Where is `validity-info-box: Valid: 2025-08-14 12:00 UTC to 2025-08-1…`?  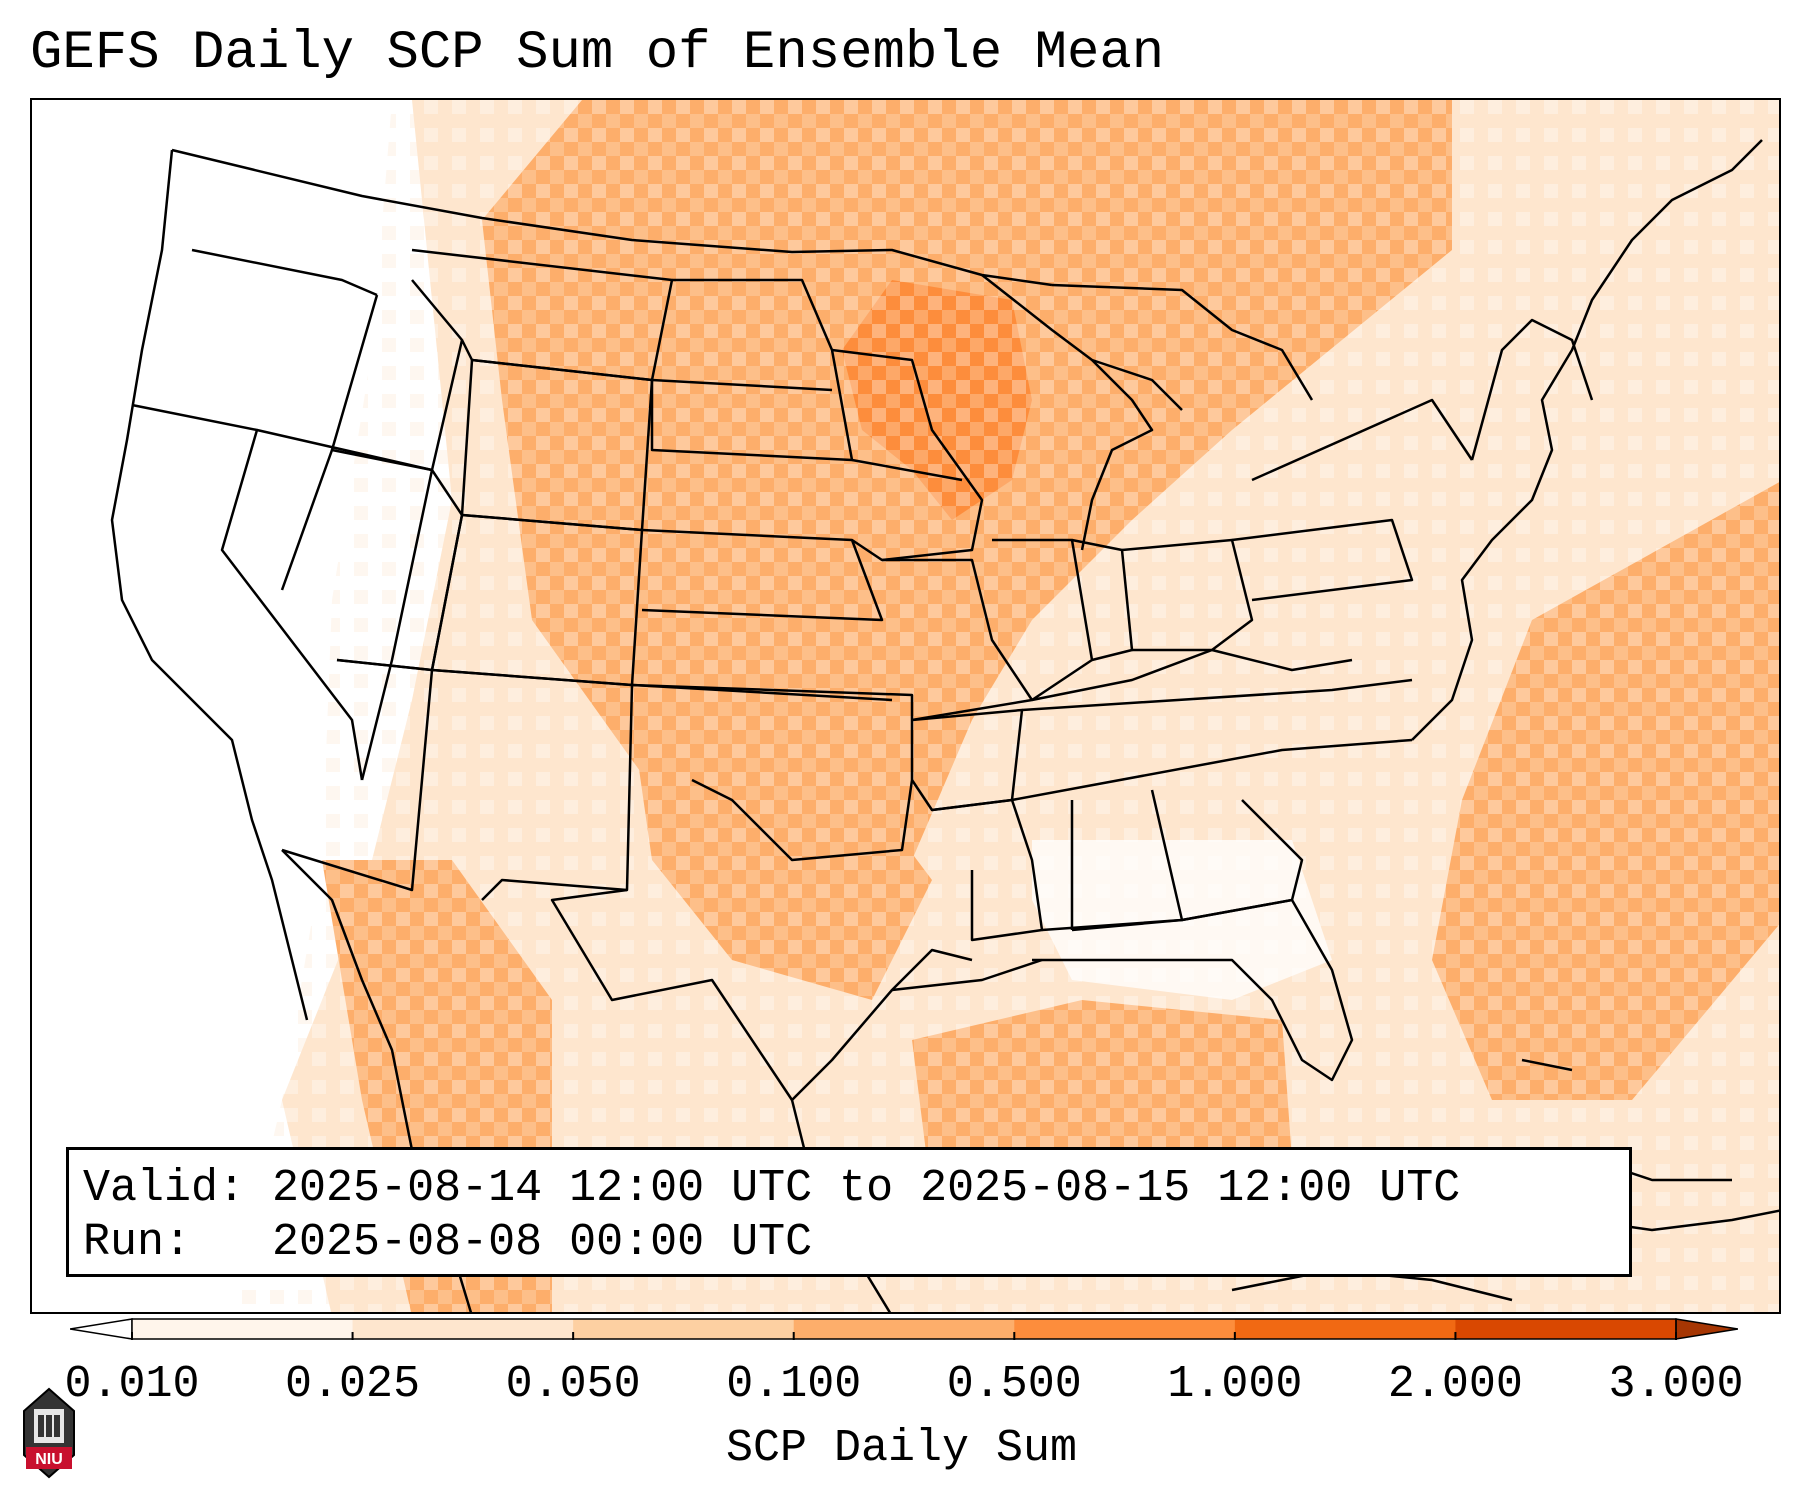
validity-info-box: Valid: 2025-08-14 12:00 UTC to 2025-08-1… is located at coordinates (849, 1212).